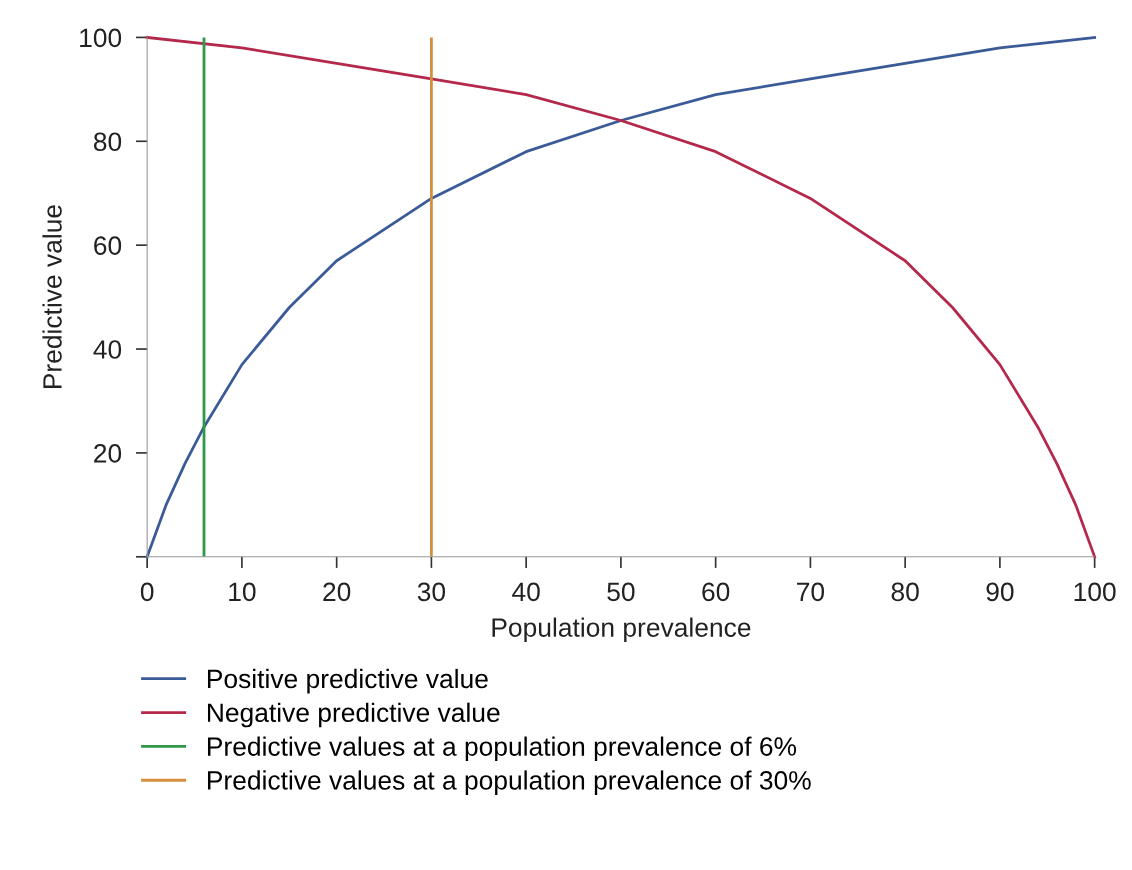  What do you see at coordinates (1000, 592) in the screenshot?
I see `x-tick-label: 90` at bounding box center [1000, 592].